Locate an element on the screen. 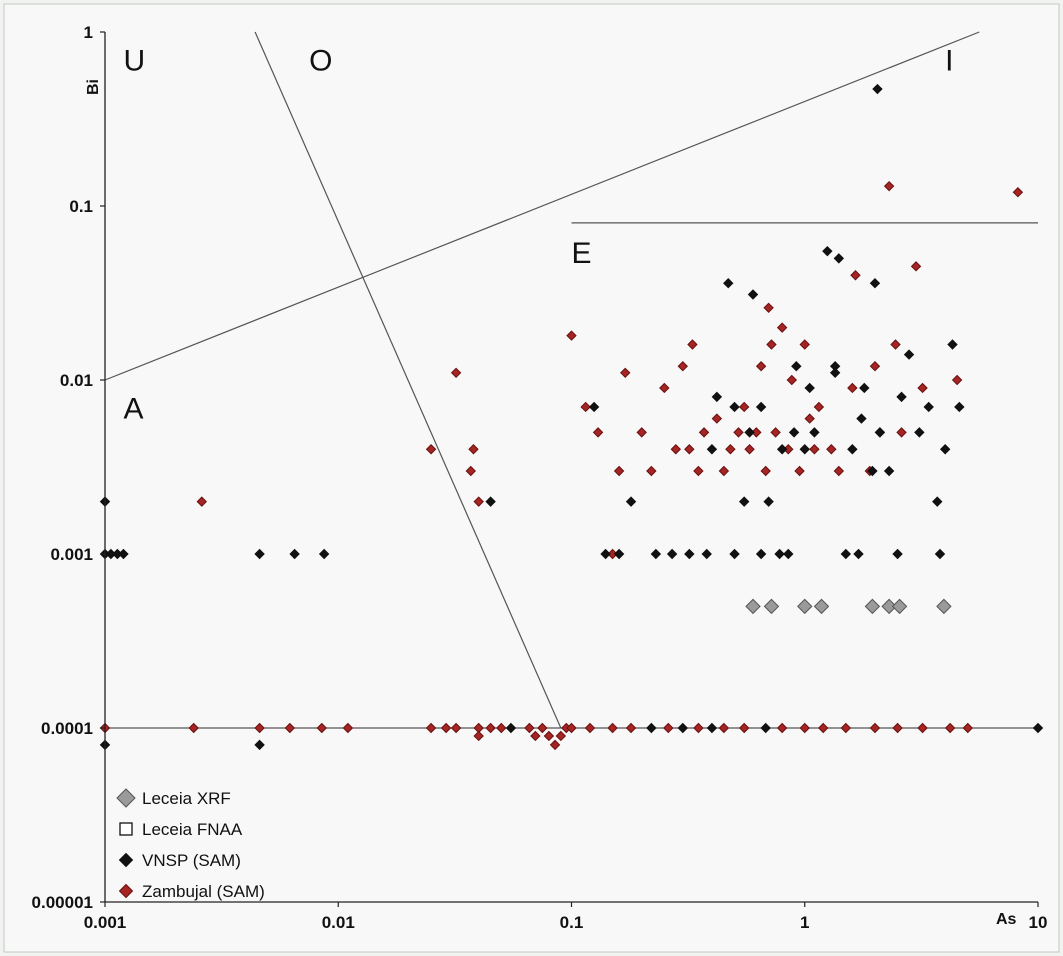  legend-marker-zambujal-sam is located at coordinates (126, 891).